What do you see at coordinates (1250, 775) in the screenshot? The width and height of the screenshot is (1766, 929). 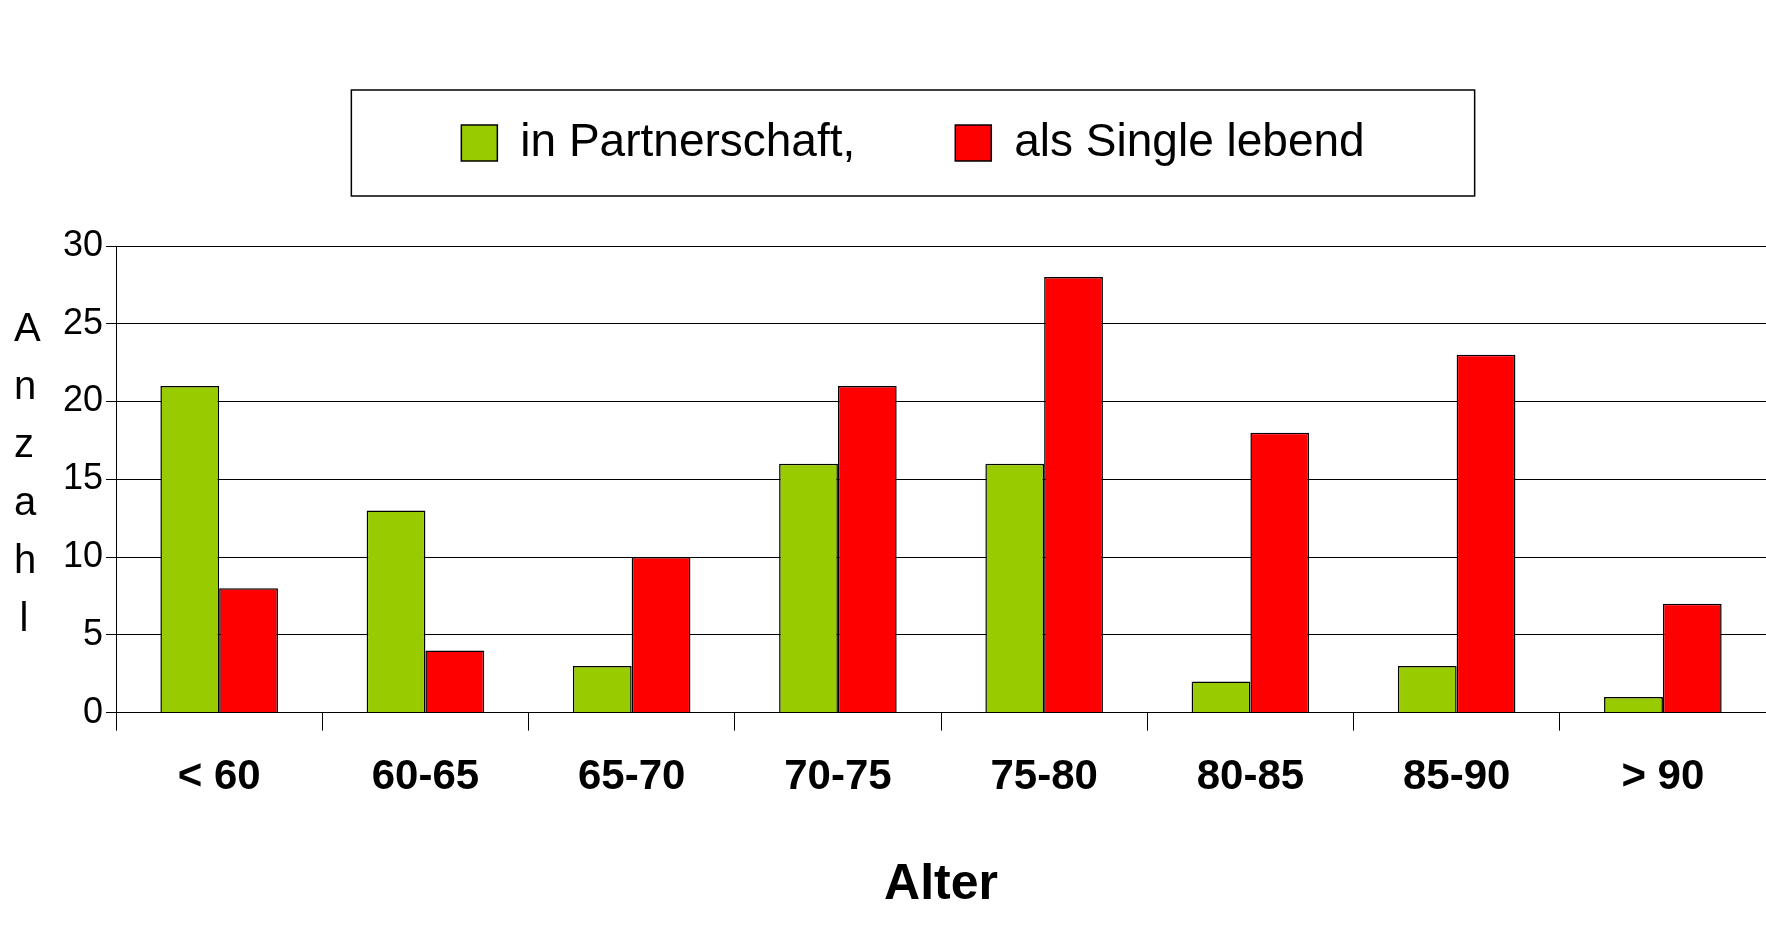 I see `x-tick-label: 80-85` at bounding box center [1250, 775].